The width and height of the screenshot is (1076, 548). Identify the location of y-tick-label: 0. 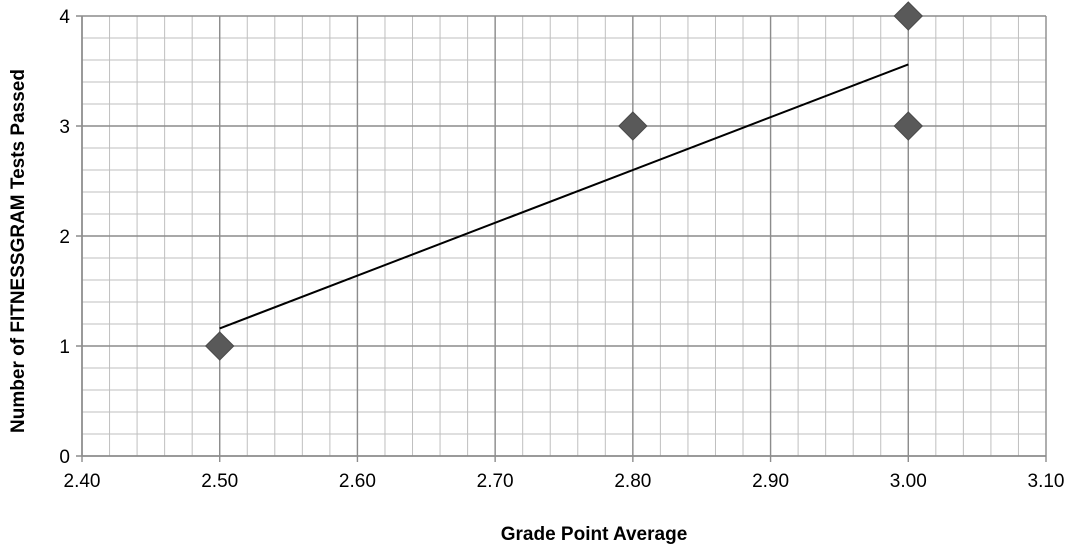
(64, 457).